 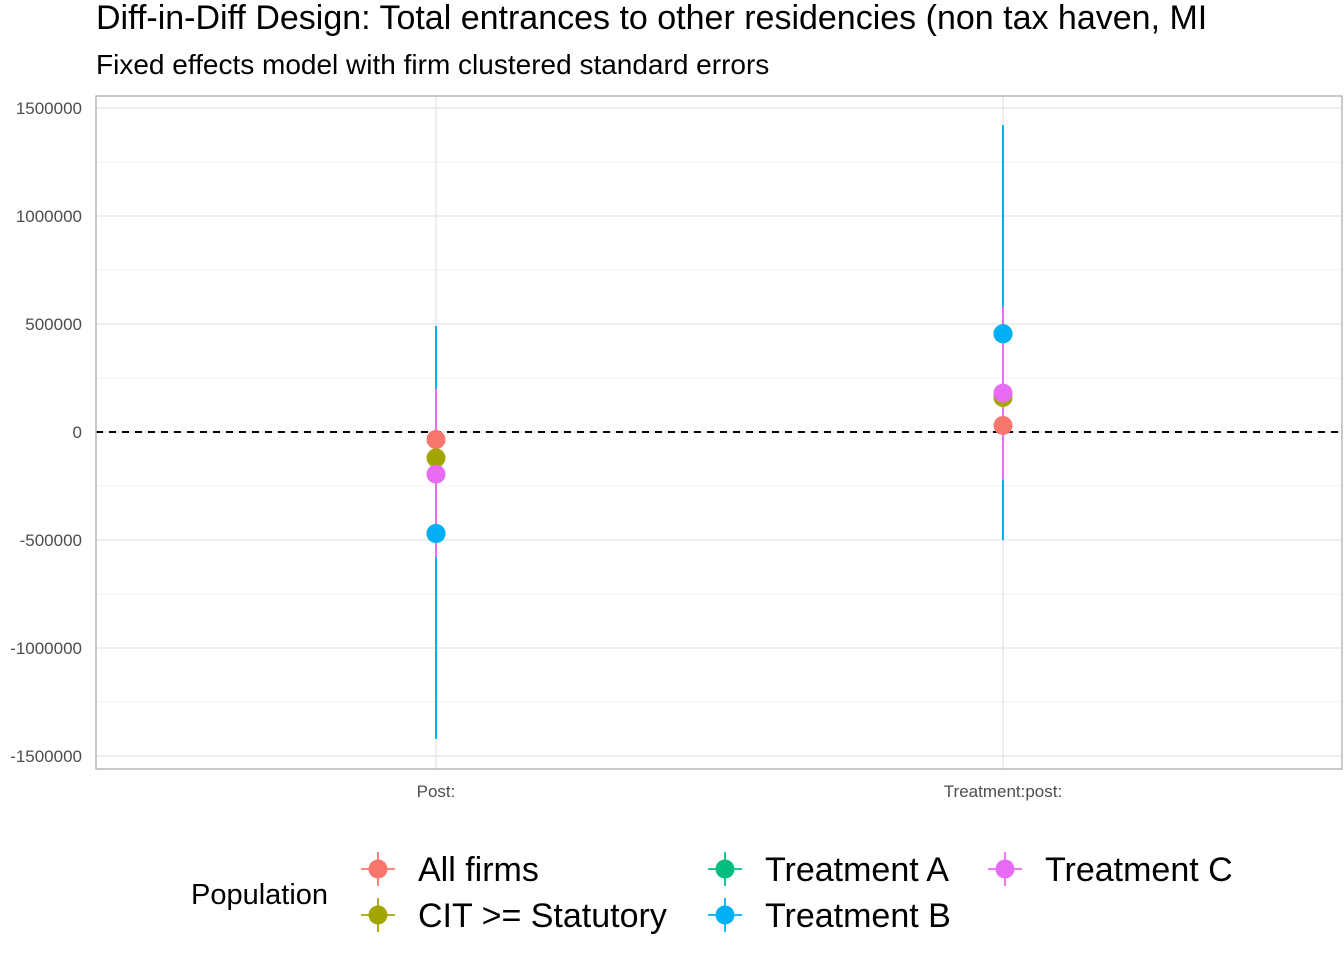 I want to click on y-tick-label: 1500000, so click(x=49, y=108).